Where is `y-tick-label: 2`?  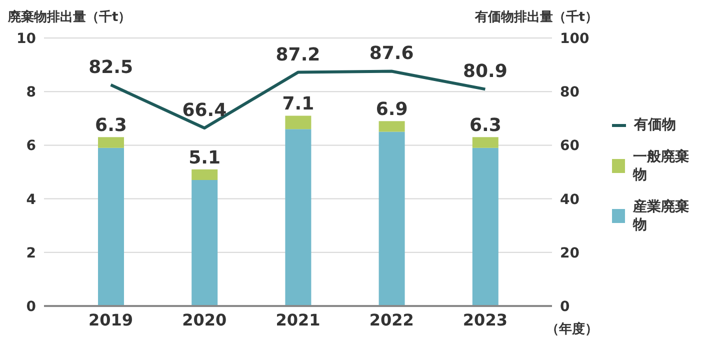 y-tick-label: 2 is located at coordinates (31, 253).